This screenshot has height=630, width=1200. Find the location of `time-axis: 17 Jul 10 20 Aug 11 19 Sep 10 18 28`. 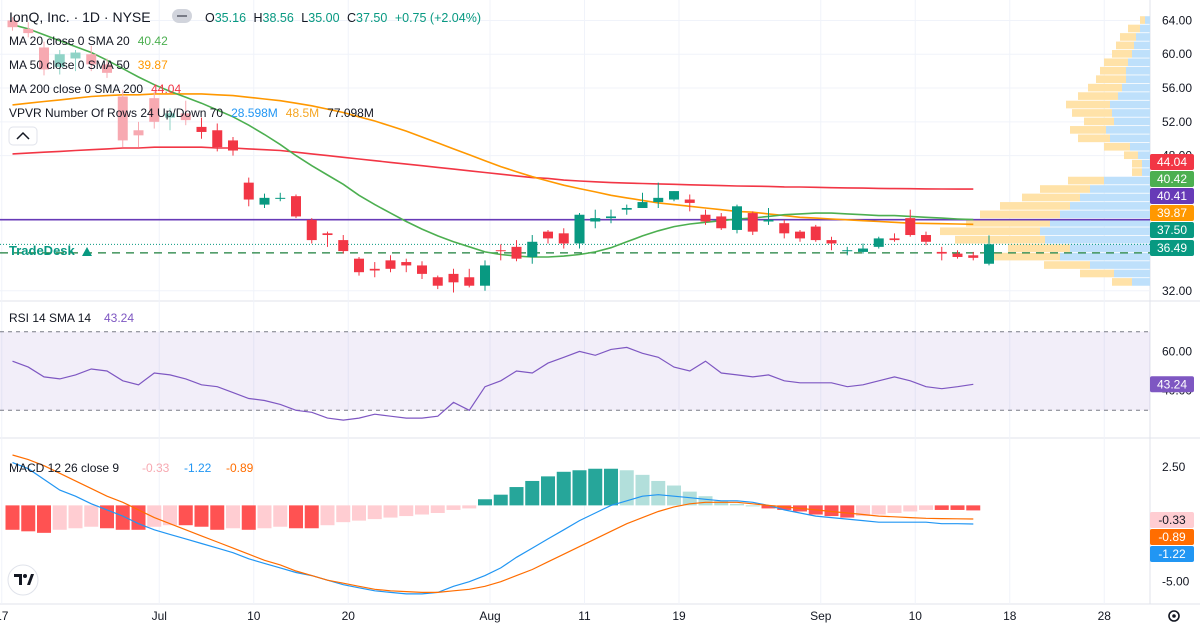

time-axis: 17 Jul 10 20 Aug 11 19 Sep 10 18 28 is located at coordinates (555, 616).